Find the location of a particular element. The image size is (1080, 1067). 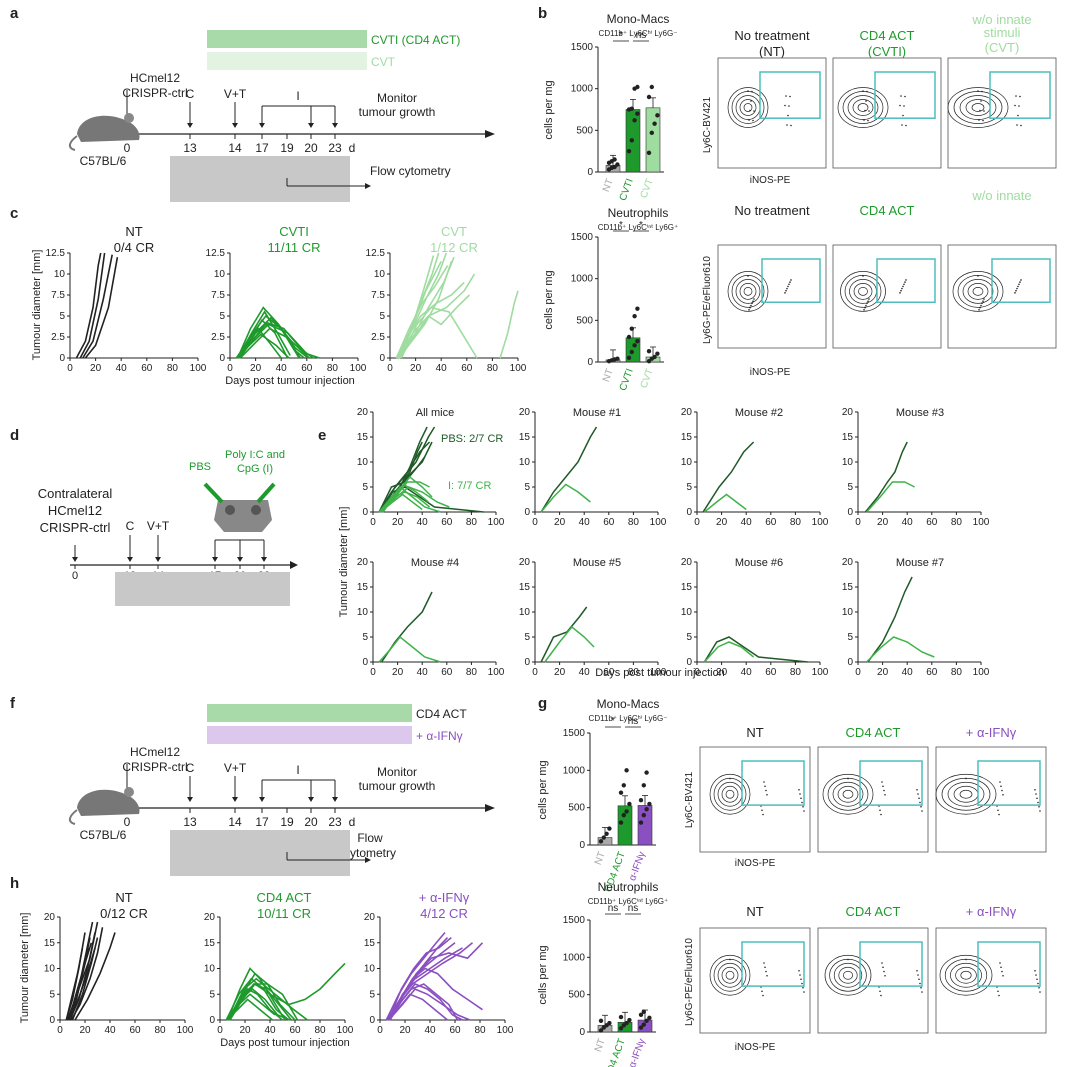

panel-letter: h is located at coordinates (14, 883).